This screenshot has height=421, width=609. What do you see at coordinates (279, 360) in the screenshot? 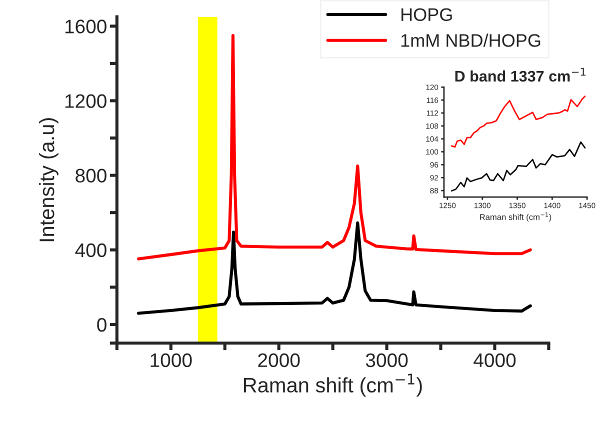
I see `x-tick-label: 2000` at bounding box center [279, 360].